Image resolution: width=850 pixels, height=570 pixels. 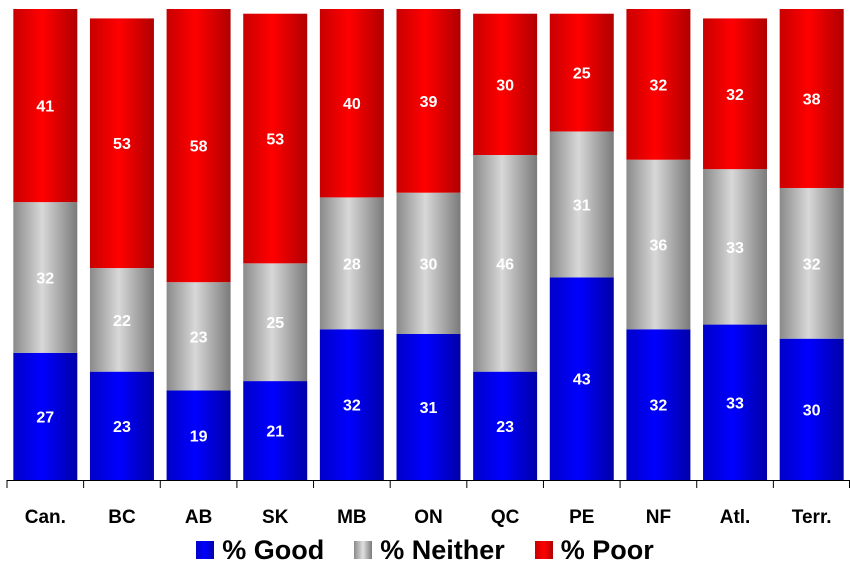 I want to click on data-label-good: 31, so click(x=429, y=408).